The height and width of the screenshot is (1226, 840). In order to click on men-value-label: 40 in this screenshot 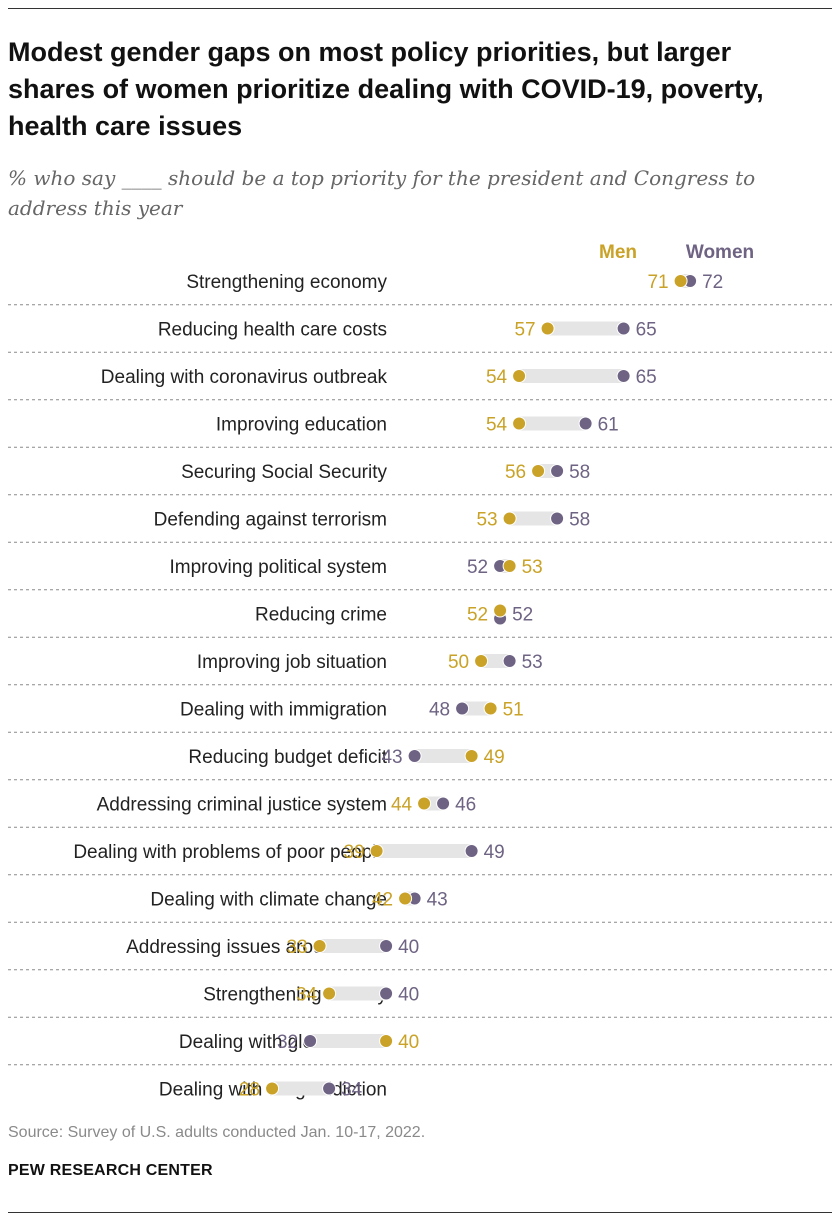, I will do `click(408, 1042)`.